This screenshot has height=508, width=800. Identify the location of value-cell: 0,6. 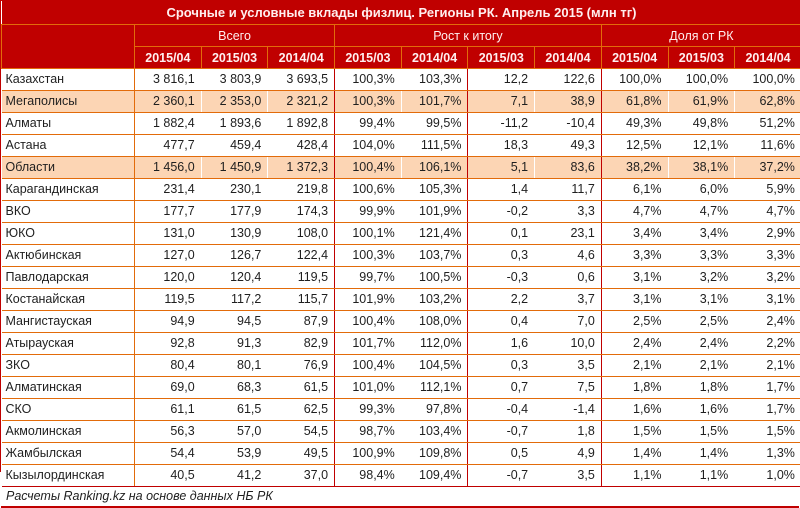
(568, 278).